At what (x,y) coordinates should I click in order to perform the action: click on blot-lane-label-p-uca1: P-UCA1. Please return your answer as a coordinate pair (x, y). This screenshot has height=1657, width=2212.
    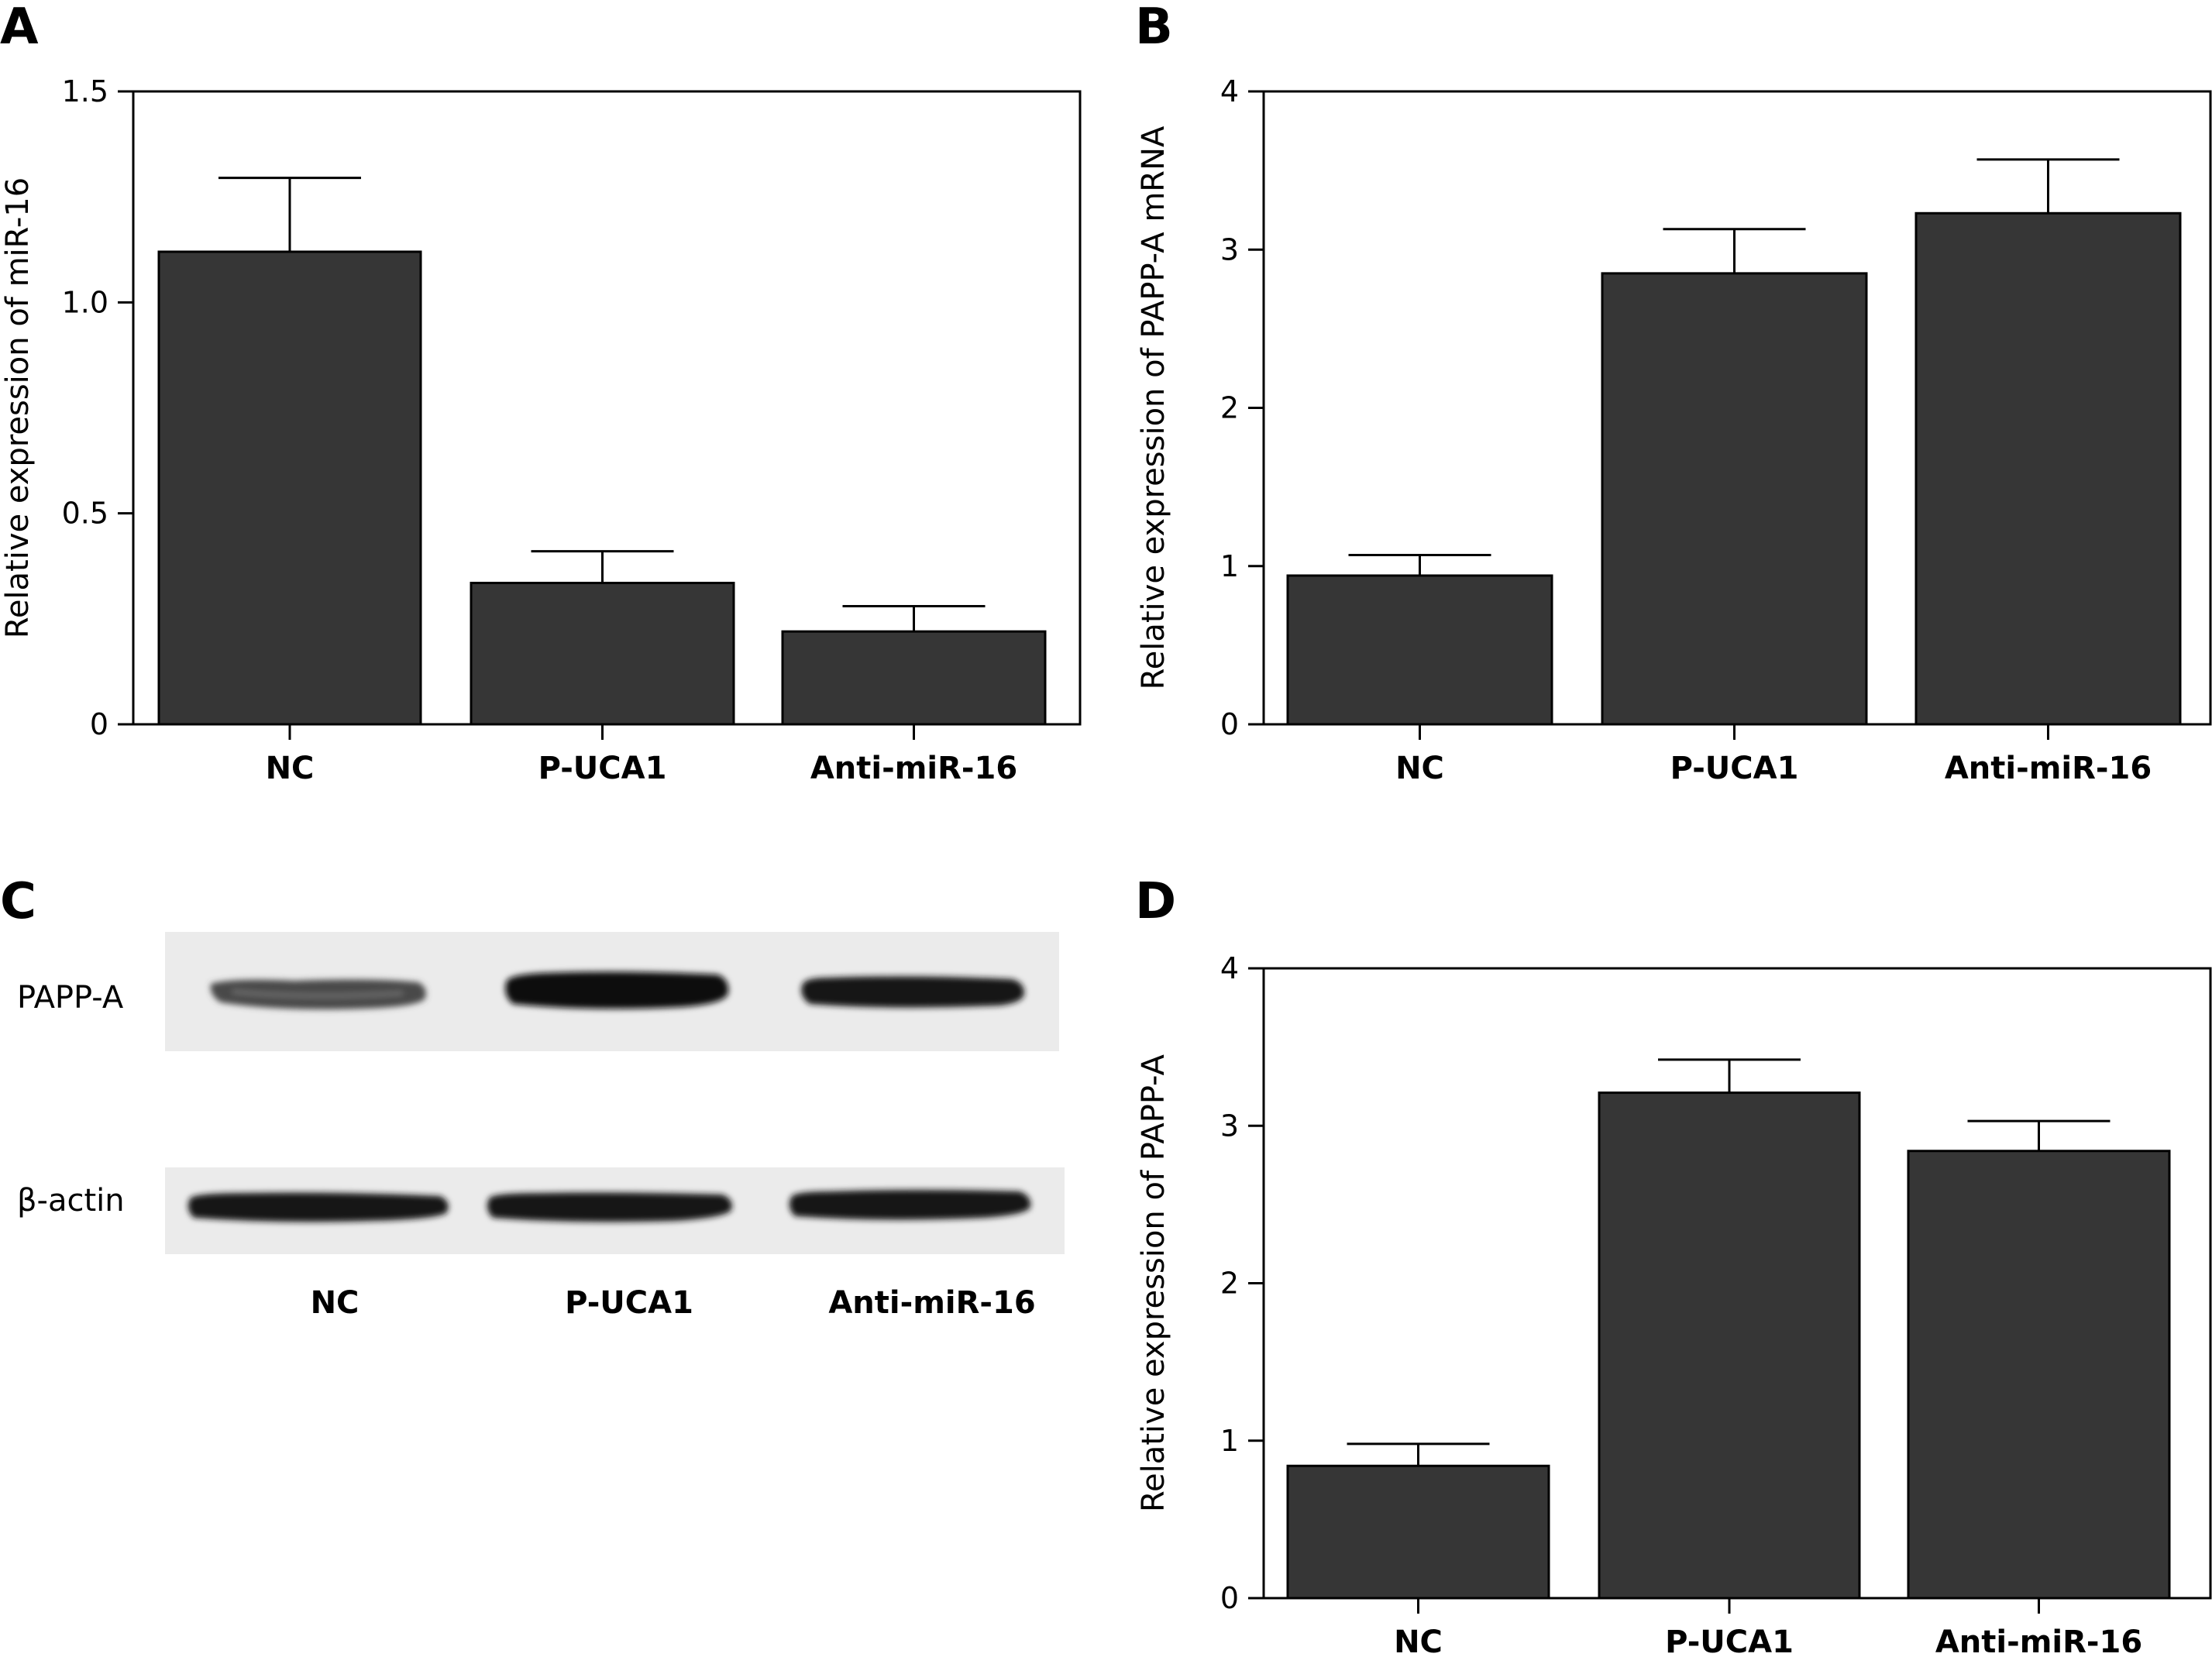
    Looking at the image, I should click on (629, 1303).